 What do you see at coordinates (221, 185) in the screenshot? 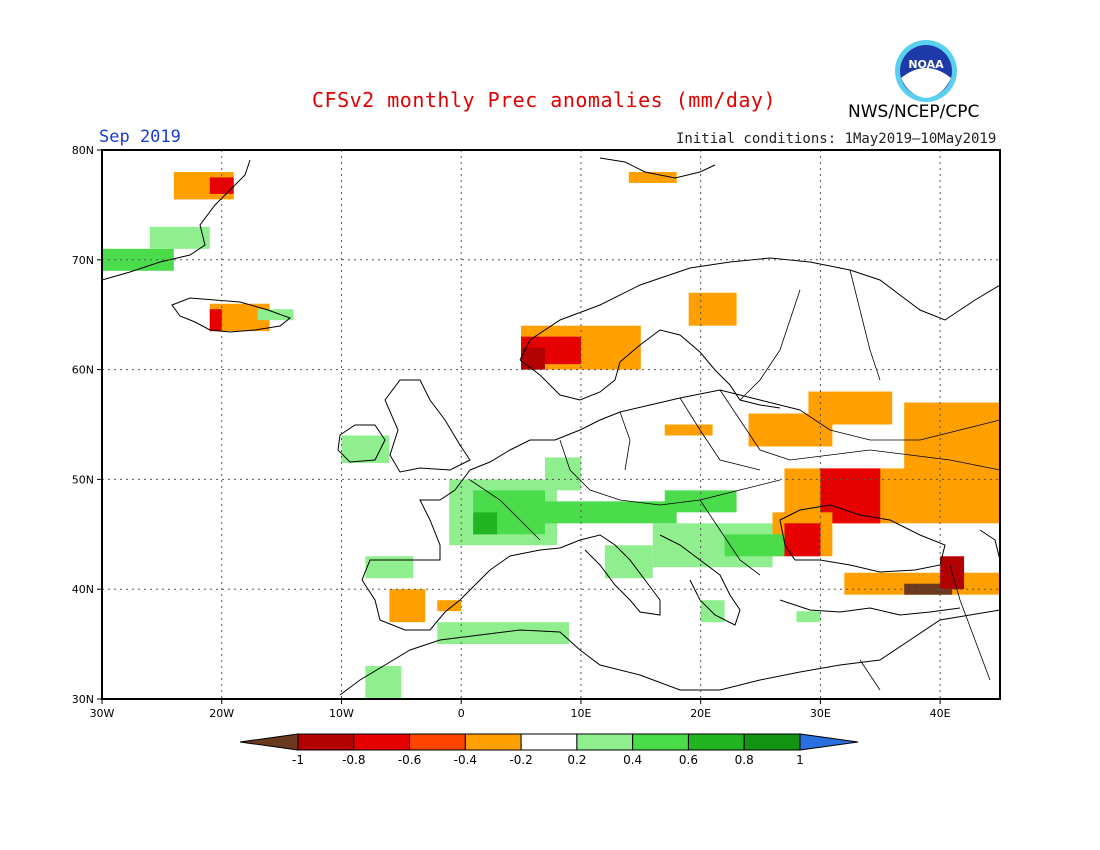
I see `anomaly-greenland-east-very-dry` at bounding box center [221, 185].